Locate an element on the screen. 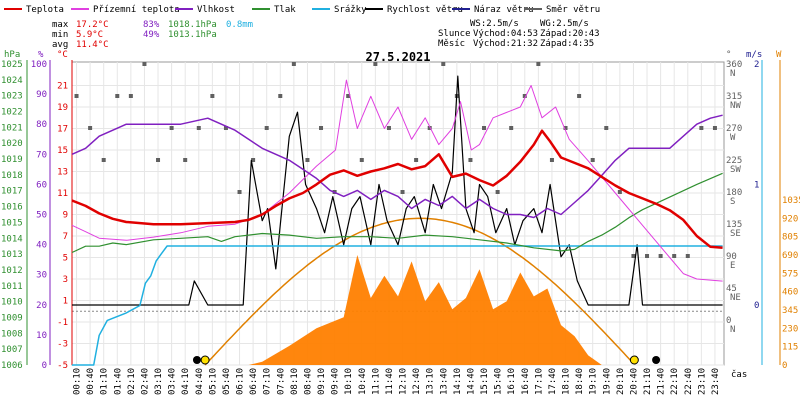 The height and width of the screenshot is (404, 800). x-tick-0: 00:10 is located at coordinates (78, 381).